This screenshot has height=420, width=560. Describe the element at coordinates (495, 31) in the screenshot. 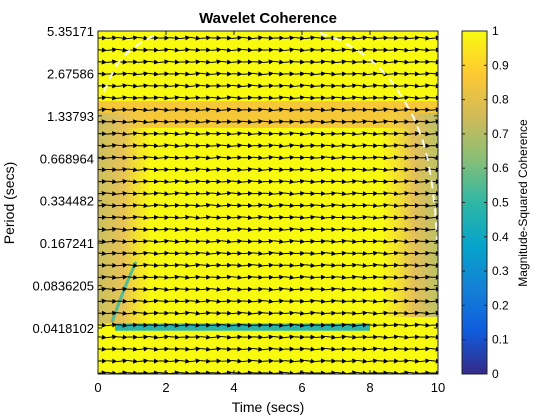

I see `colorbar-tick-label: 1` at that location.